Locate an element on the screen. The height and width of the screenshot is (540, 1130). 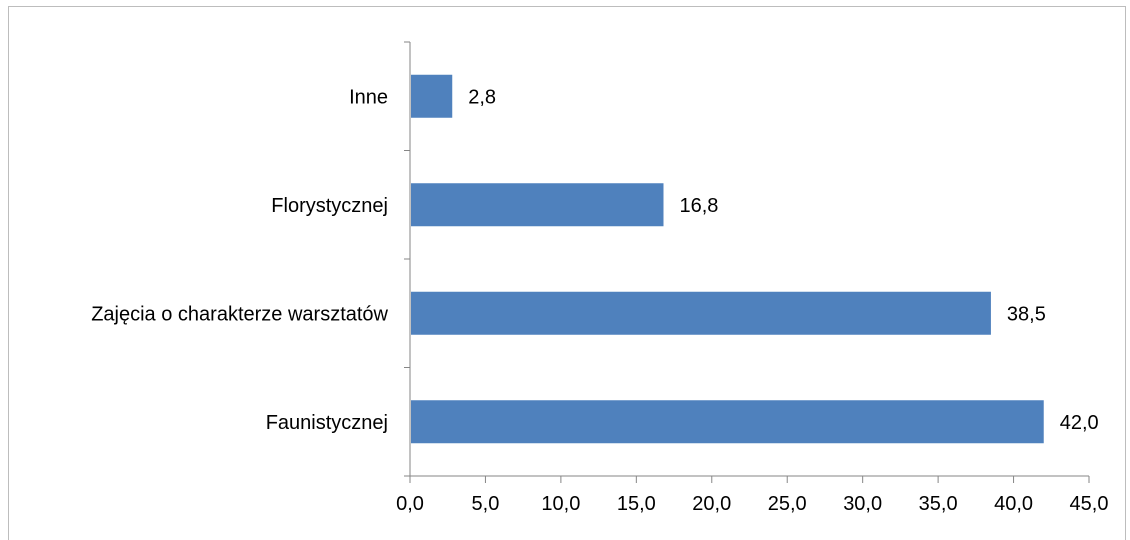
data-label: 38,5 is located at coordinates (1026, 314).